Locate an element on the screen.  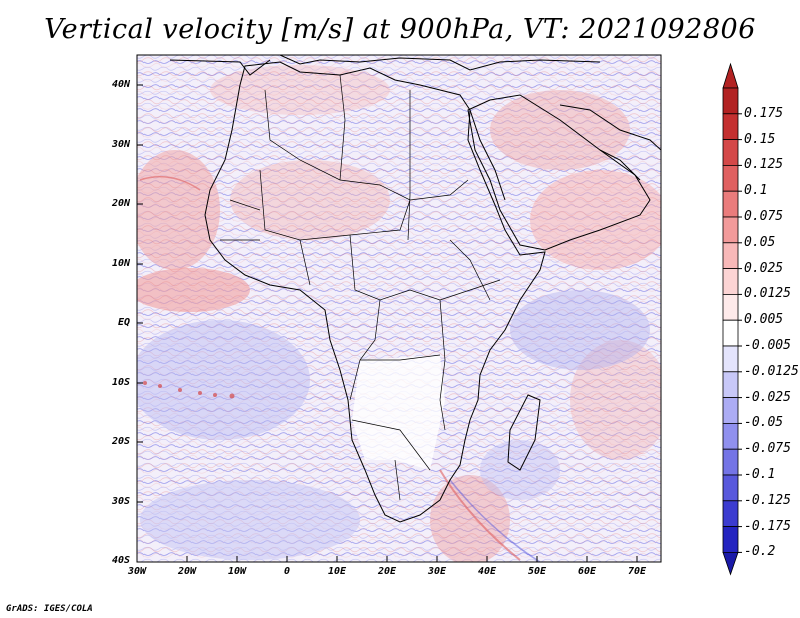
colorbar-label: -0.2 is located at coordinates (760, 552).